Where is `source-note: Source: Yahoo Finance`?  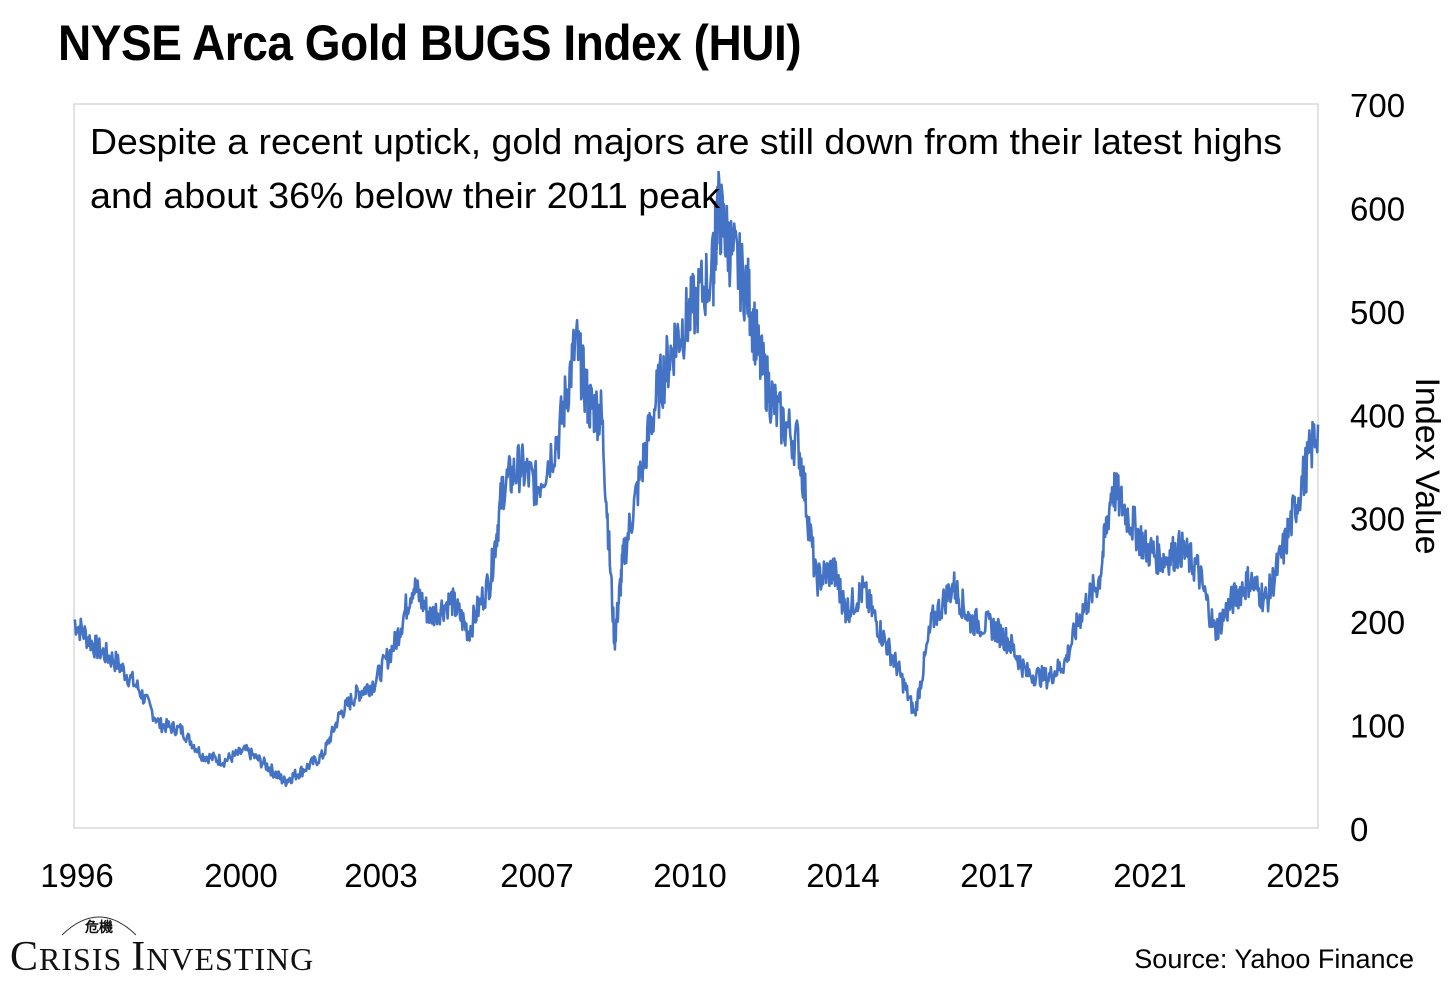
source-note: Source: Yahoo Finance is located at coordinates (1274, 959).